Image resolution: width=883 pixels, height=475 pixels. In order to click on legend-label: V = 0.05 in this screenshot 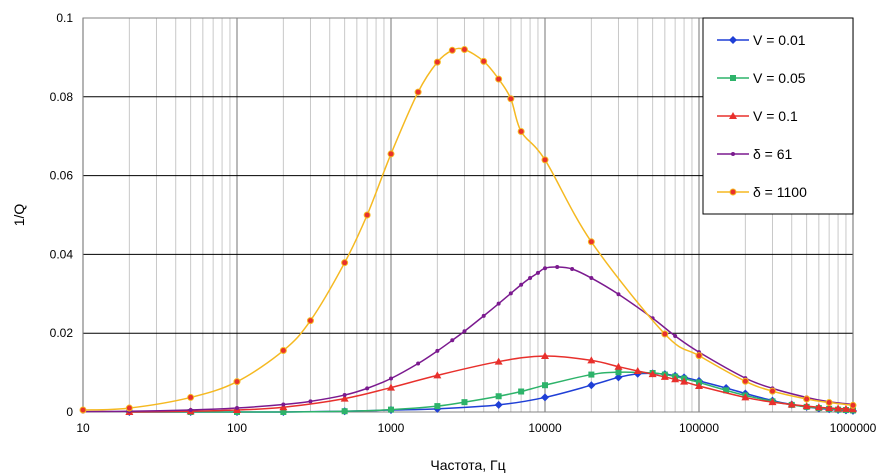, I will do `click(779, 78)`.